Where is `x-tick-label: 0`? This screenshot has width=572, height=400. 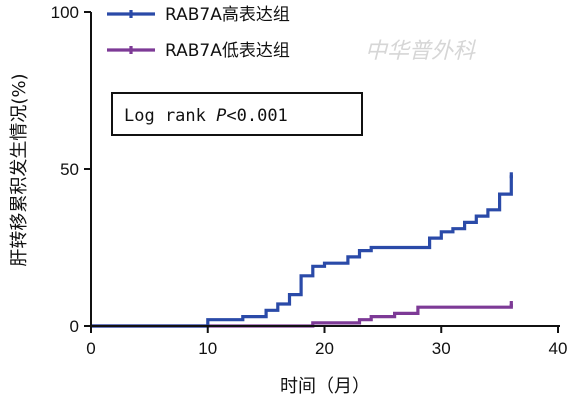 x-tick-label: 0 is located at coordinates (90, 348).